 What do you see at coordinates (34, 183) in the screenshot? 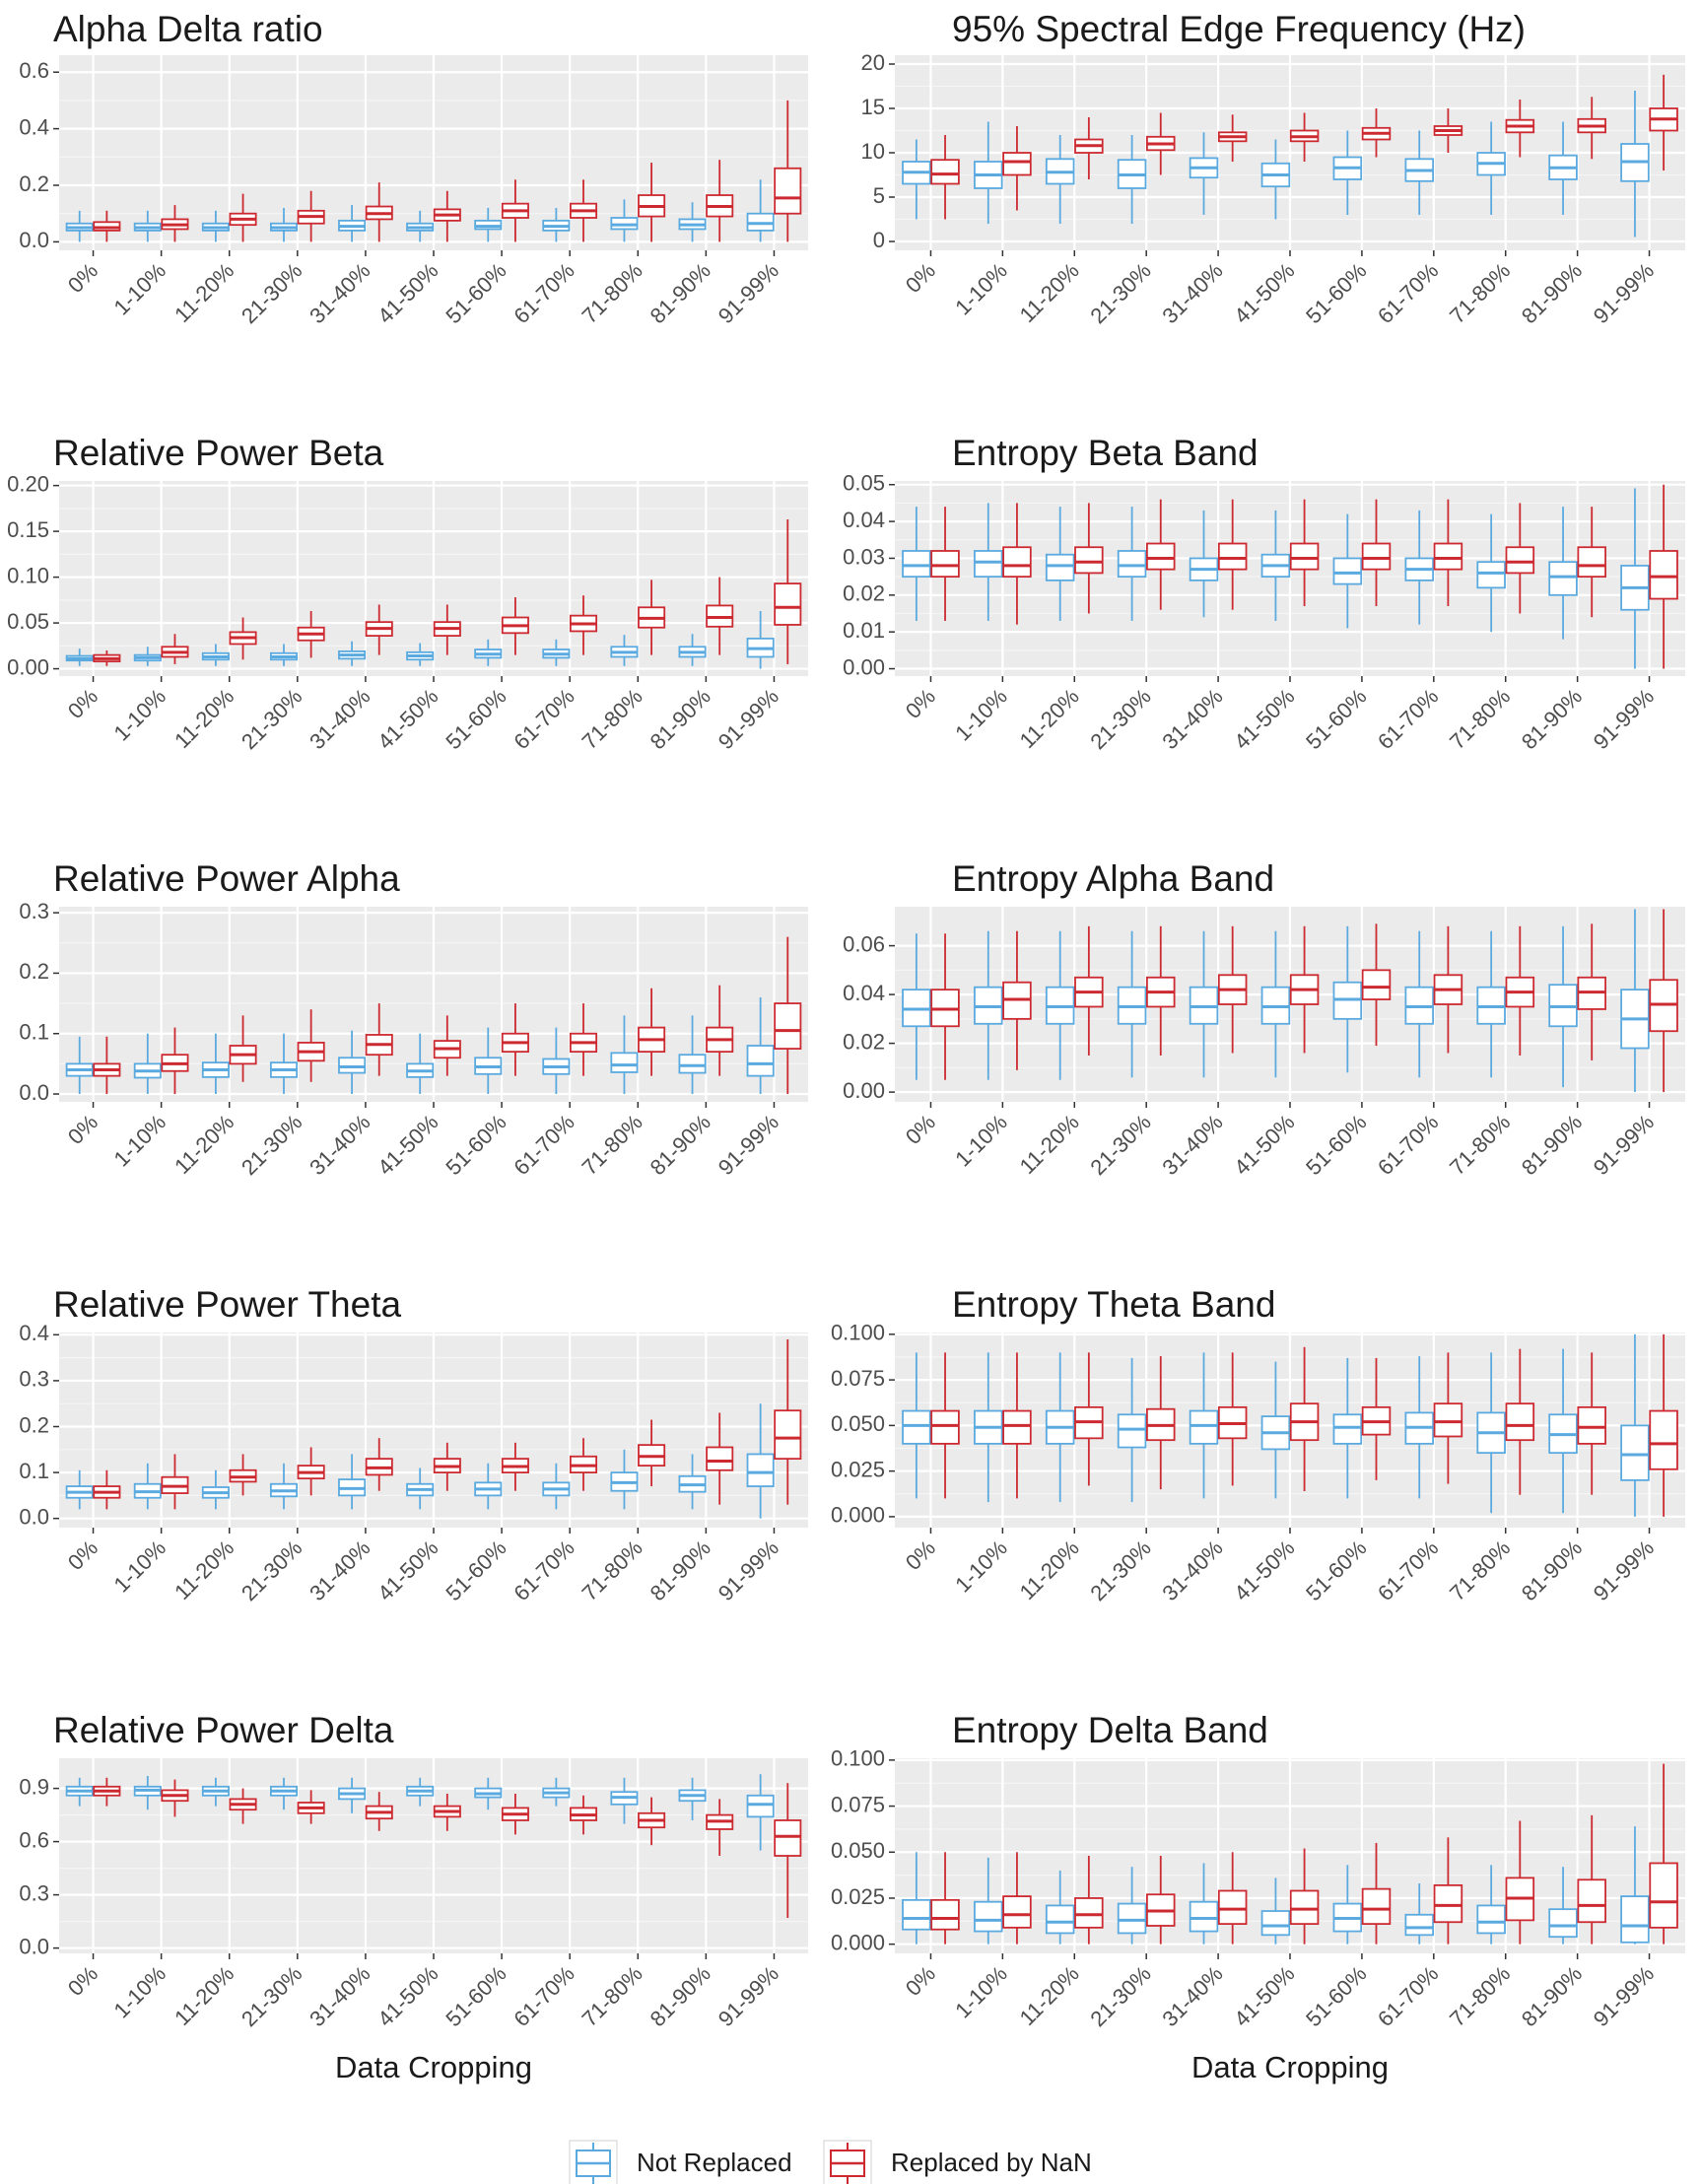
I see `panel-alpha-delta-ratio-ytick-label: 0.2` at bounding box center [34, 183].